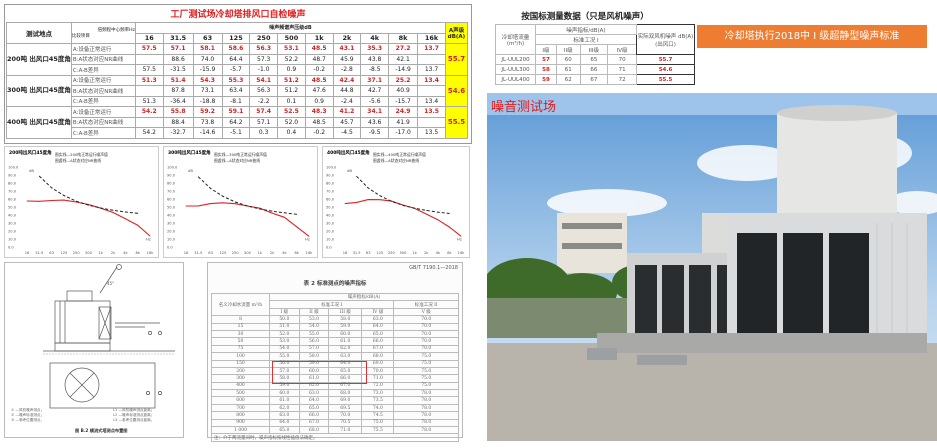 This screenshot has width=937, height=448. What do you see at coordinates (378, 326) in the screenshot?
I see `value-cell: 64.0` at bounding box center [378, 326].